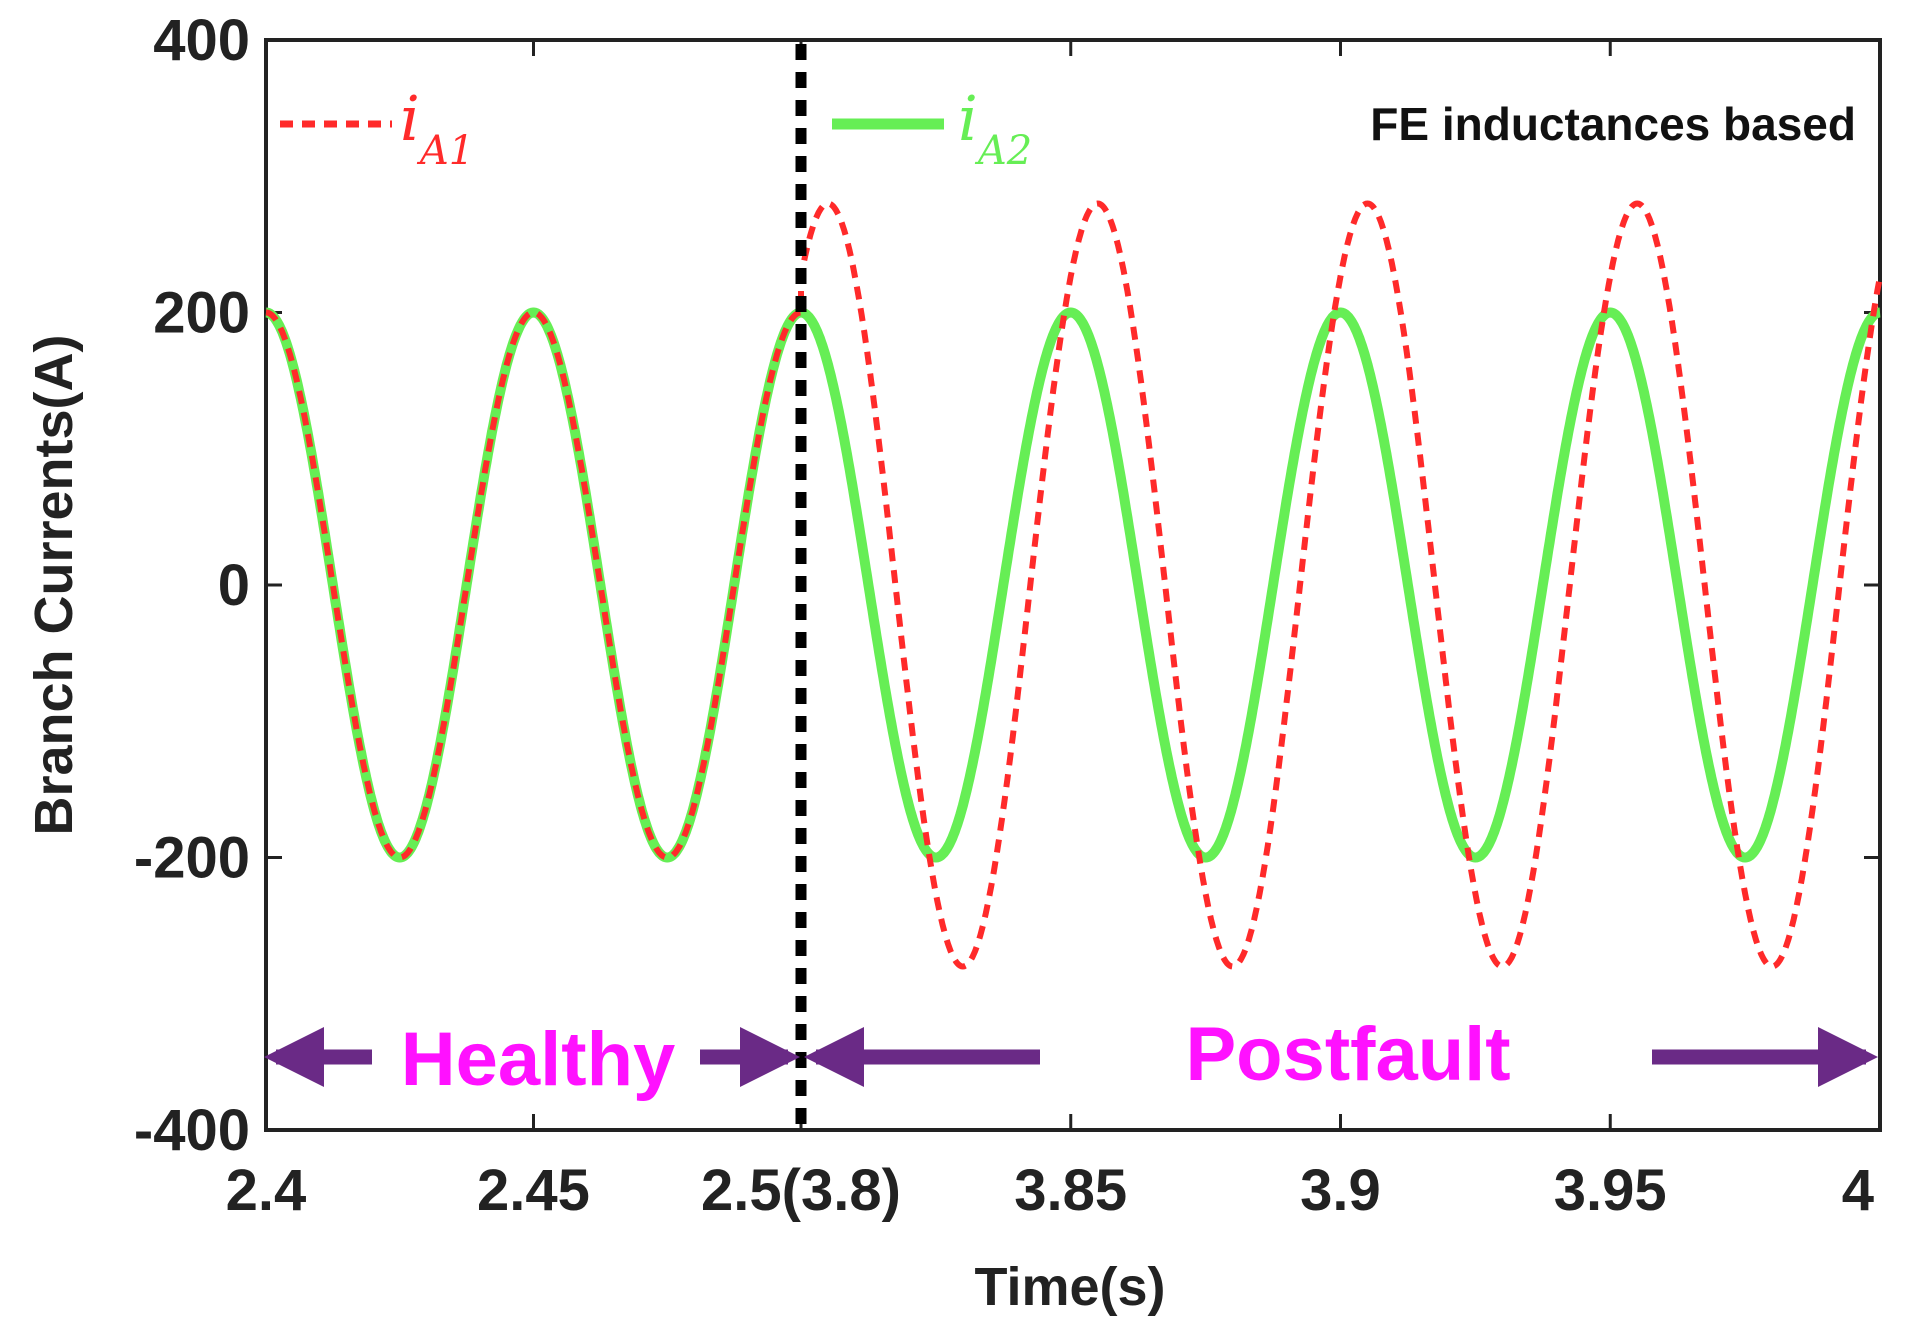  Describe the element at coordinates (801, 1190) in the screenshot. I see `x-tick-label: 2.5(3.8)` at that location.